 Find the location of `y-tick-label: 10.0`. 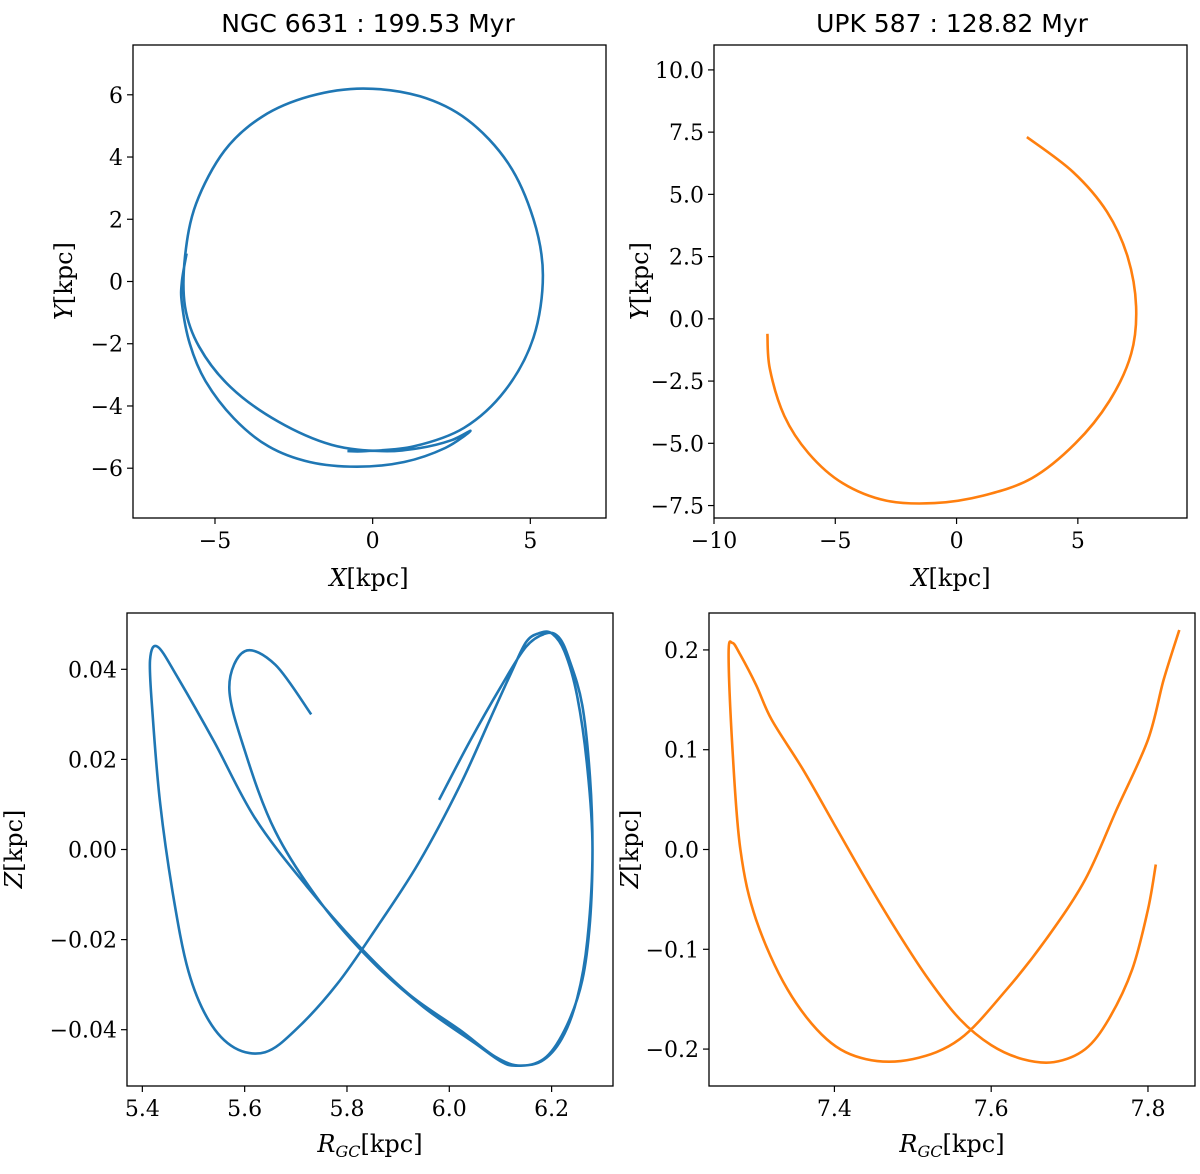

y-tick-label: 10.0 is located at coordinates (679, 71).